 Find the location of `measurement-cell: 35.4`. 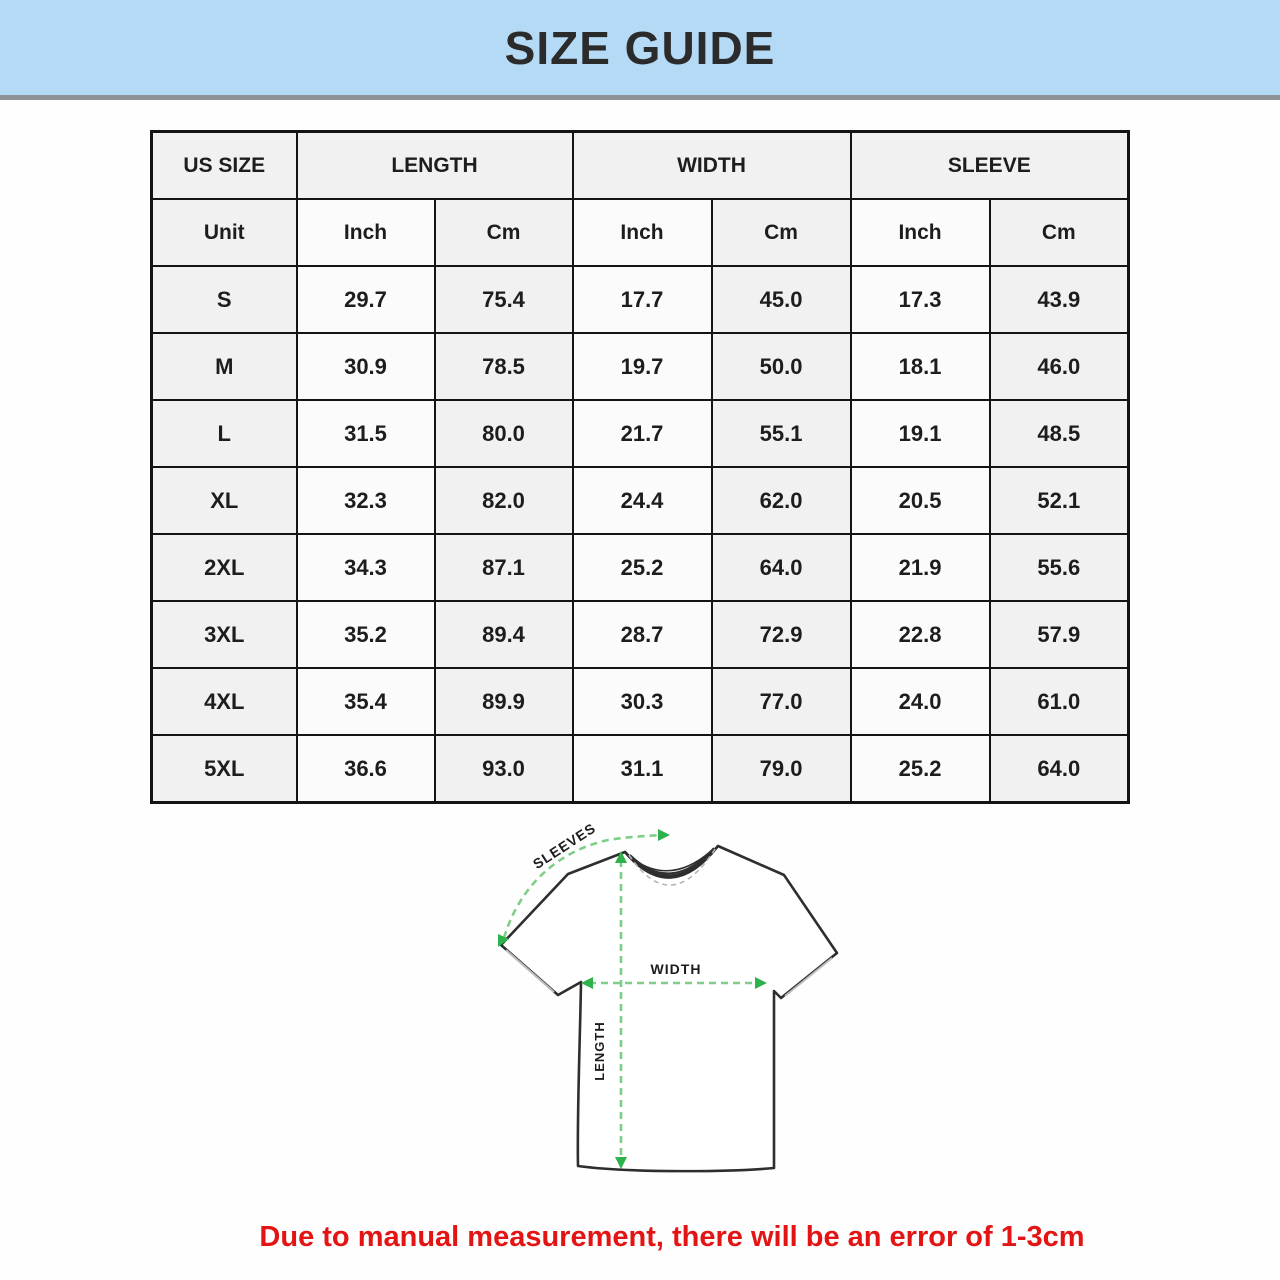

measurement-cell: 35.4 is located at coordinates (365, 701).